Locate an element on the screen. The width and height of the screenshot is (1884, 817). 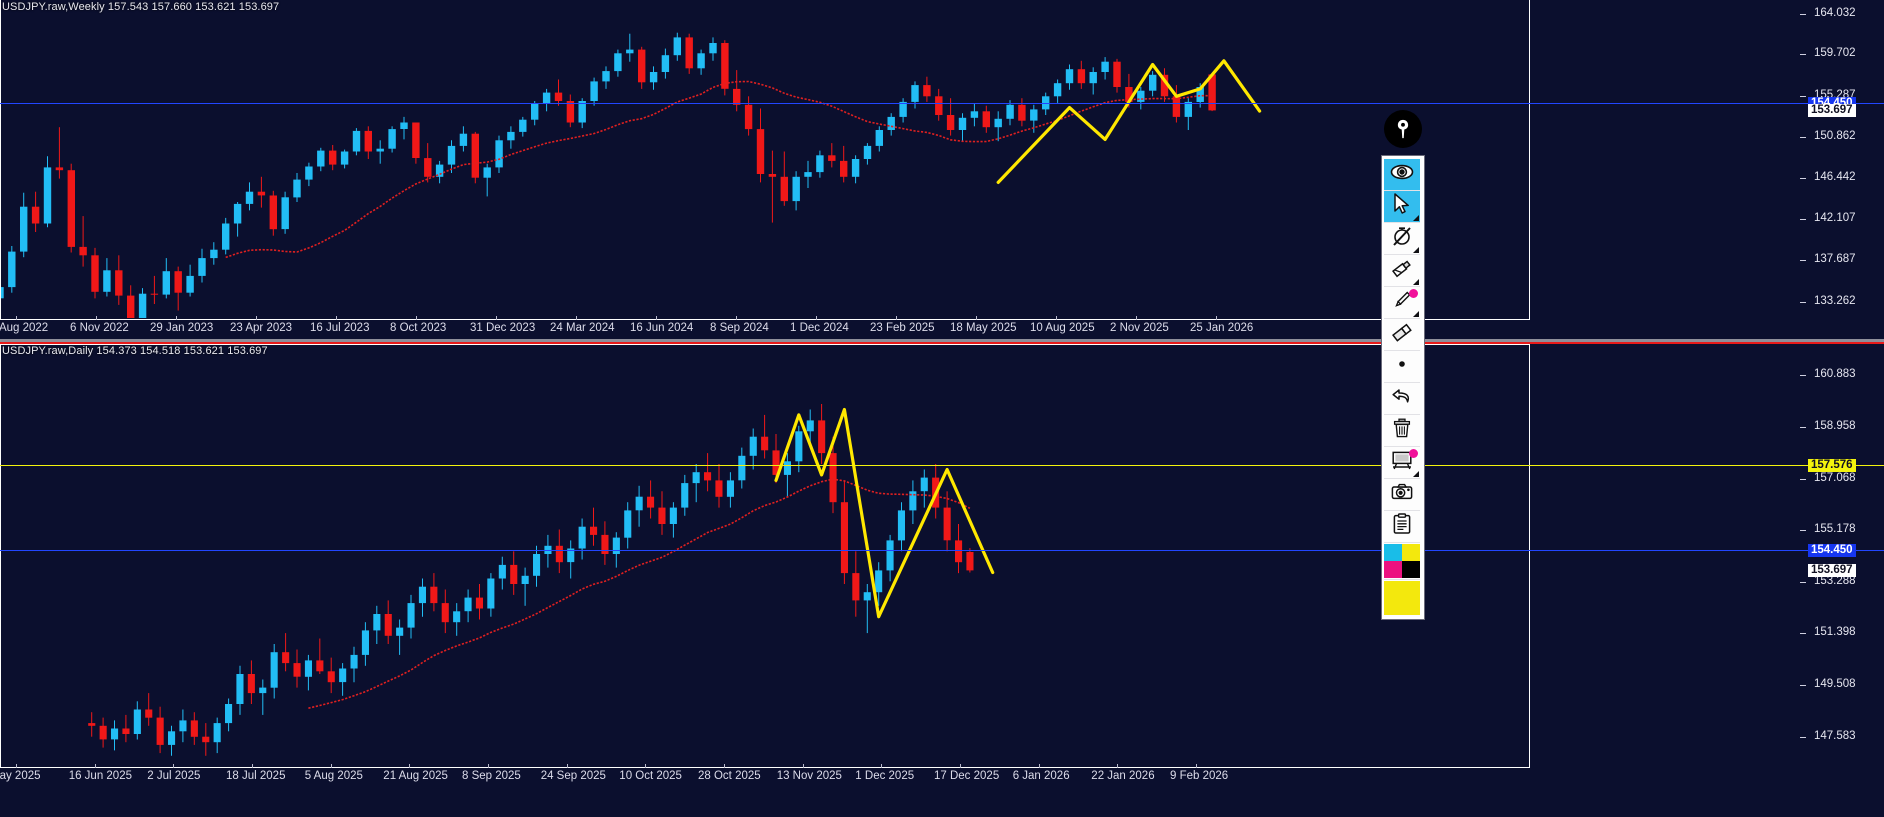
time-tick-label: 23 Feb 2025 is located at coordinates (902, 328).